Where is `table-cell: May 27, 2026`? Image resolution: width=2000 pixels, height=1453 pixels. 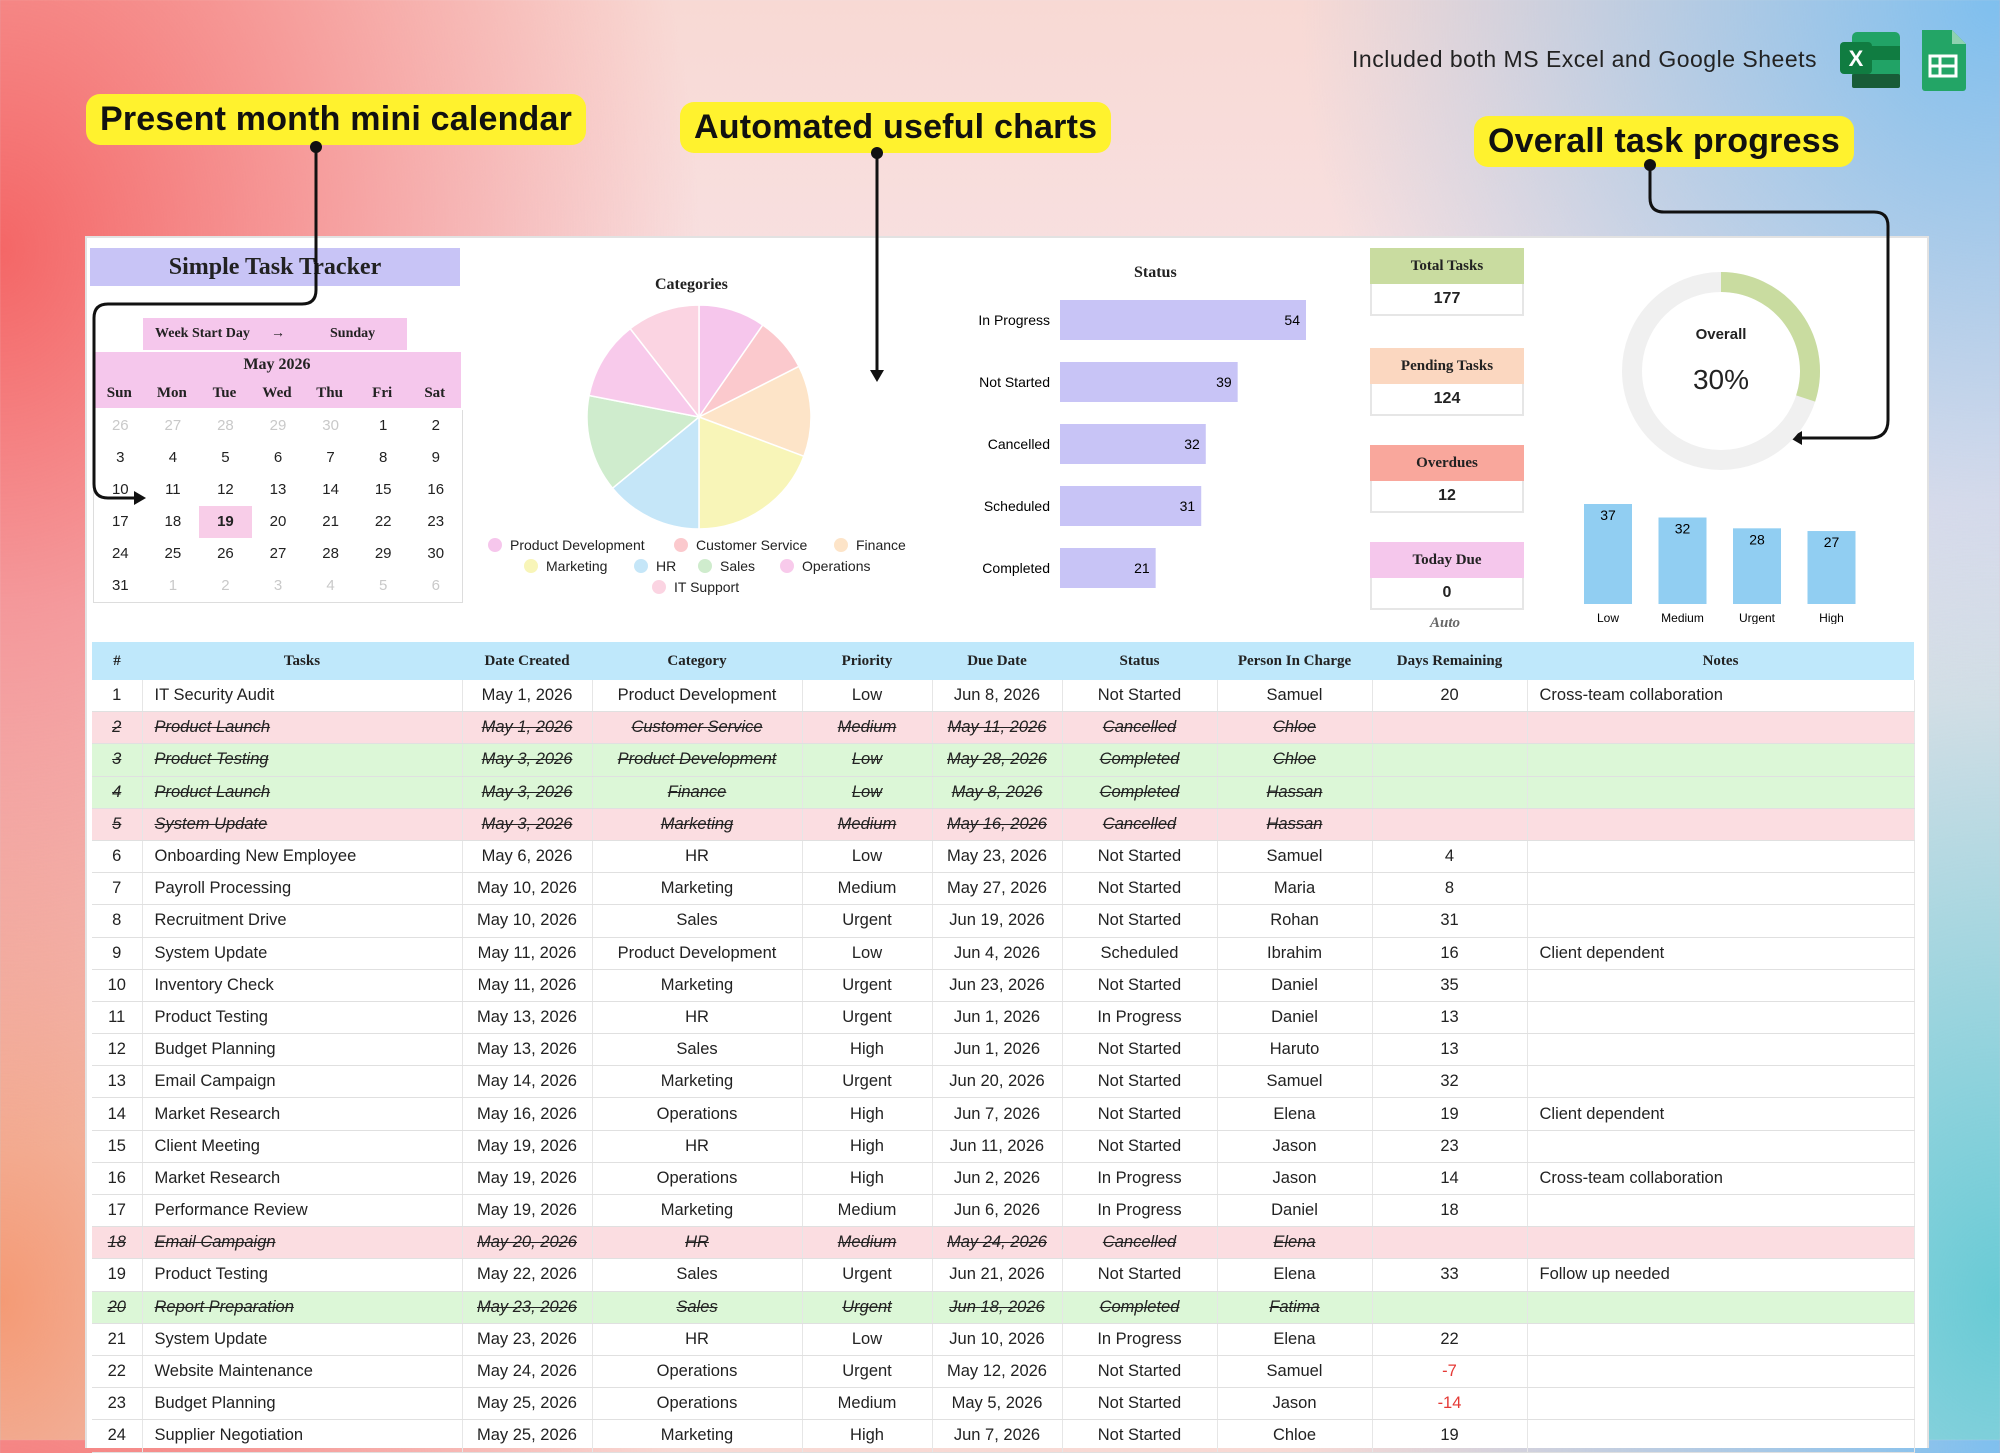 table-cell: May 27, 2026 is located at coordinates (997, 889).